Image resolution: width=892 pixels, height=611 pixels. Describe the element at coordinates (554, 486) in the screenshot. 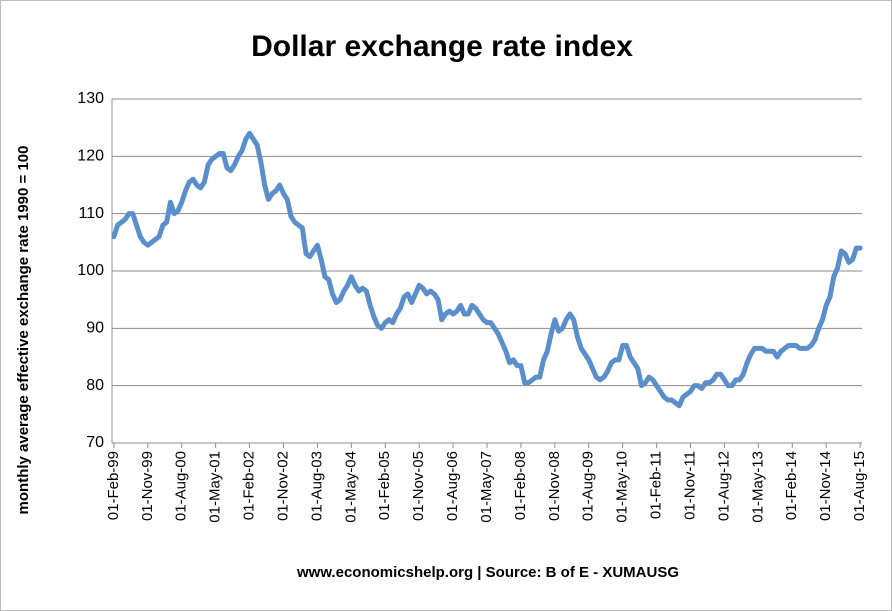

I see `x-tick-label: 01-Nov-08` at that location.